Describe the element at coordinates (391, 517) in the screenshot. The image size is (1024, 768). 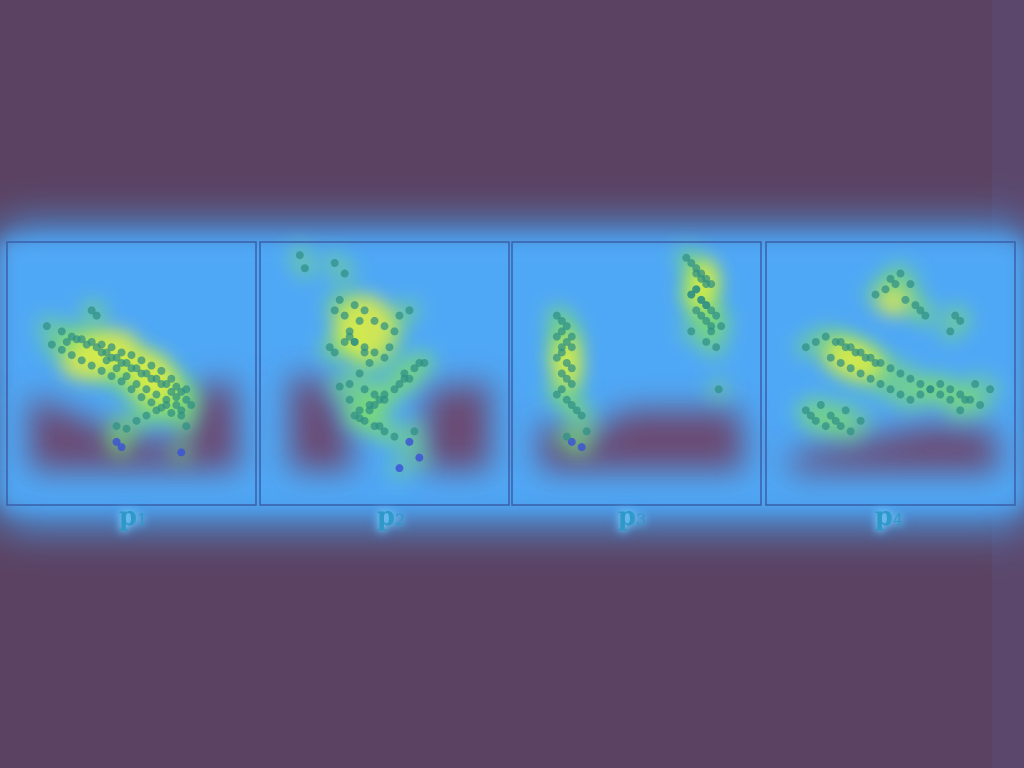
I see `panel-label-2: p2` at that location.